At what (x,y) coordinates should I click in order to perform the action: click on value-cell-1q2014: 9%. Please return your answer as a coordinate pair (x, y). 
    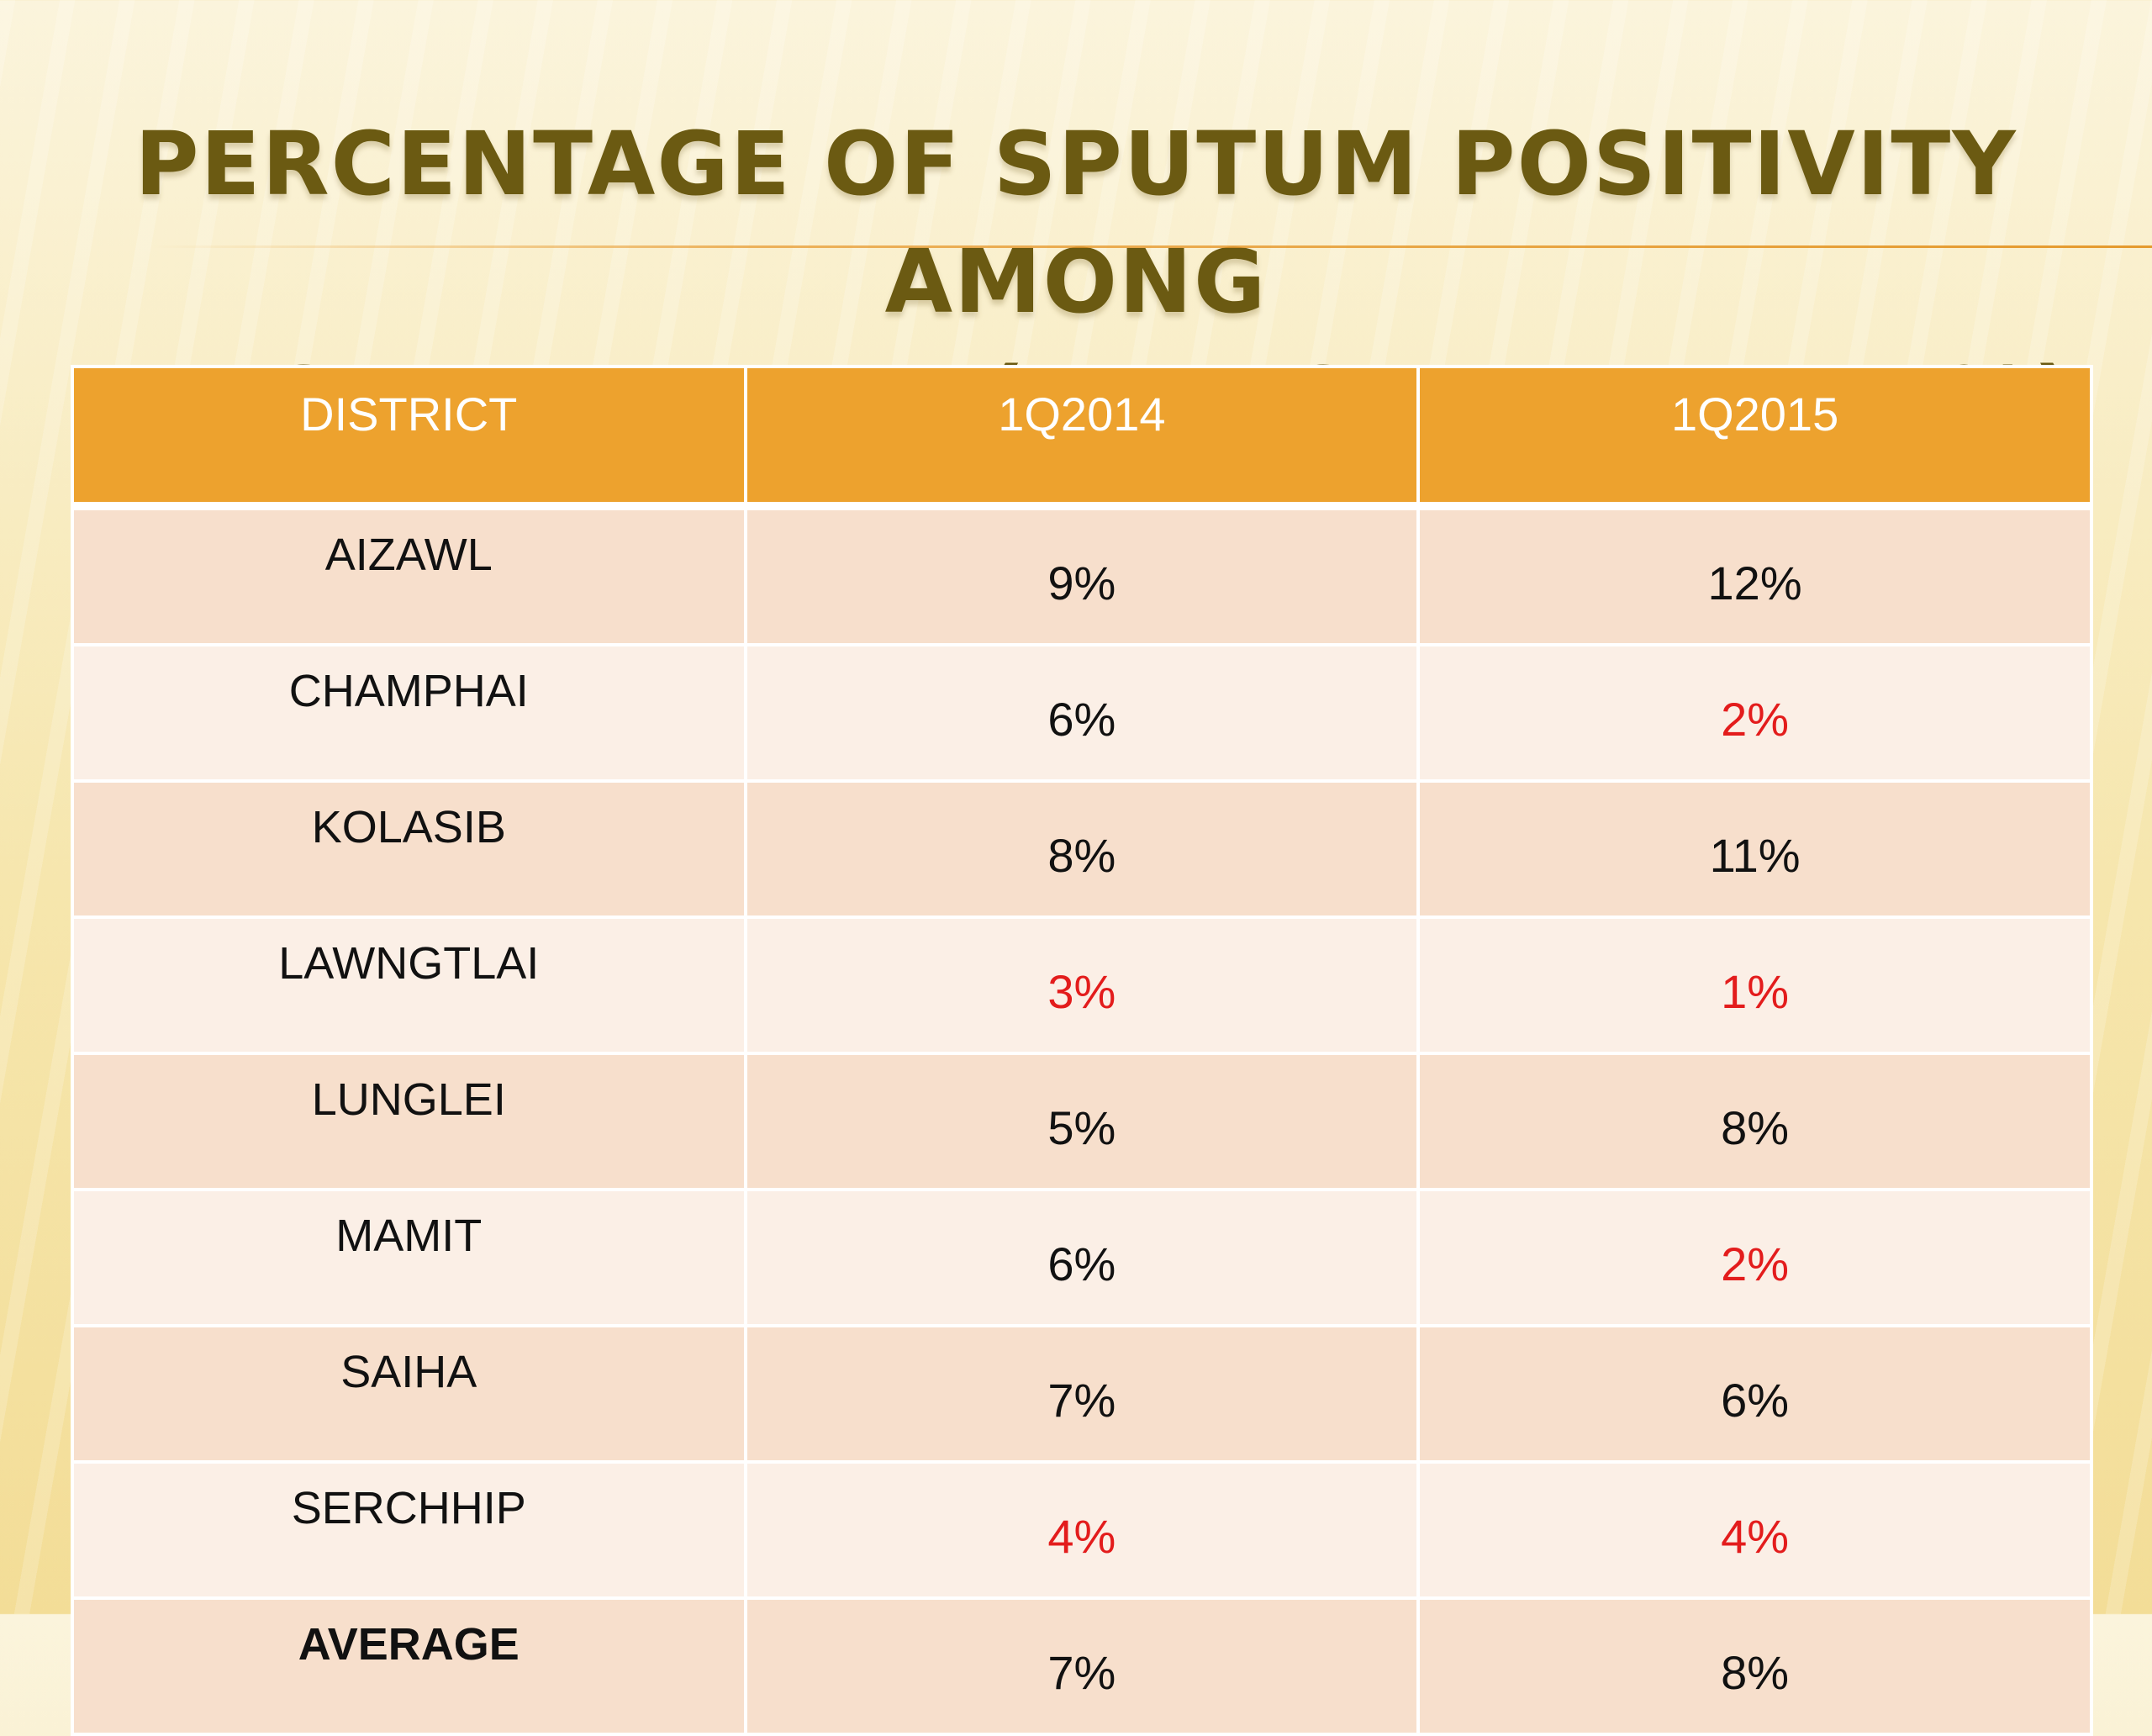
    Looking at the image, I should click on (1082, 575).